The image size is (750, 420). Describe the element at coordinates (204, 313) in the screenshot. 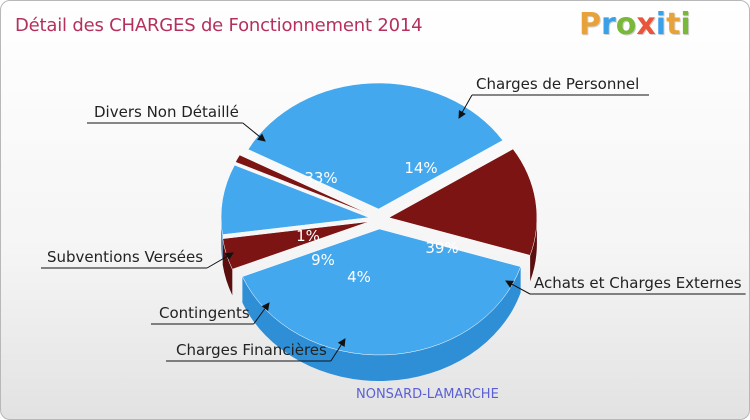

I see `slice-category-label: Contingents` at that location.